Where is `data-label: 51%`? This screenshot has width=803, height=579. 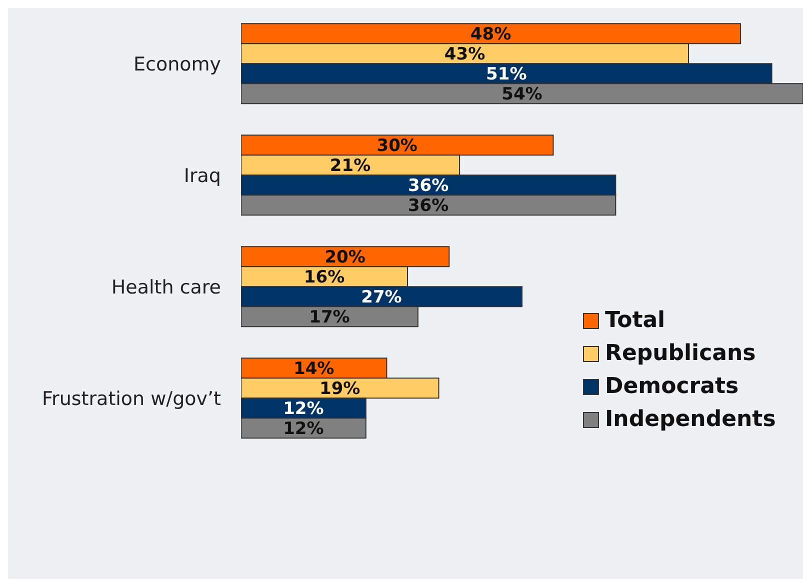
data-label: 51% is located at coordinates (506, 74).